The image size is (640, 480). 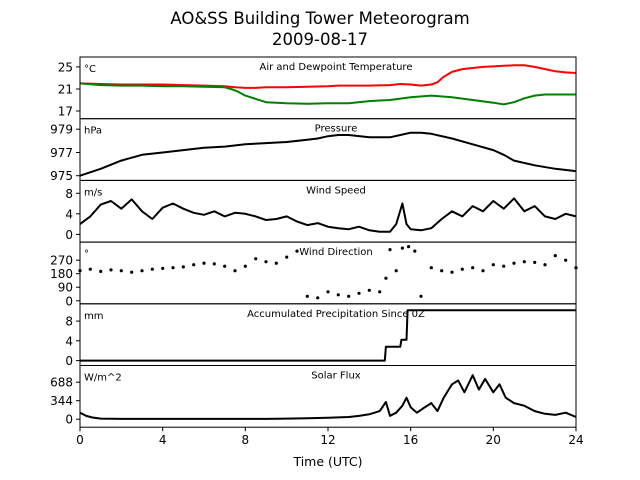 I want to click on panel-0: Air and Dewpoint Temperature °C 17 21 25, so click(x=317, y=88).